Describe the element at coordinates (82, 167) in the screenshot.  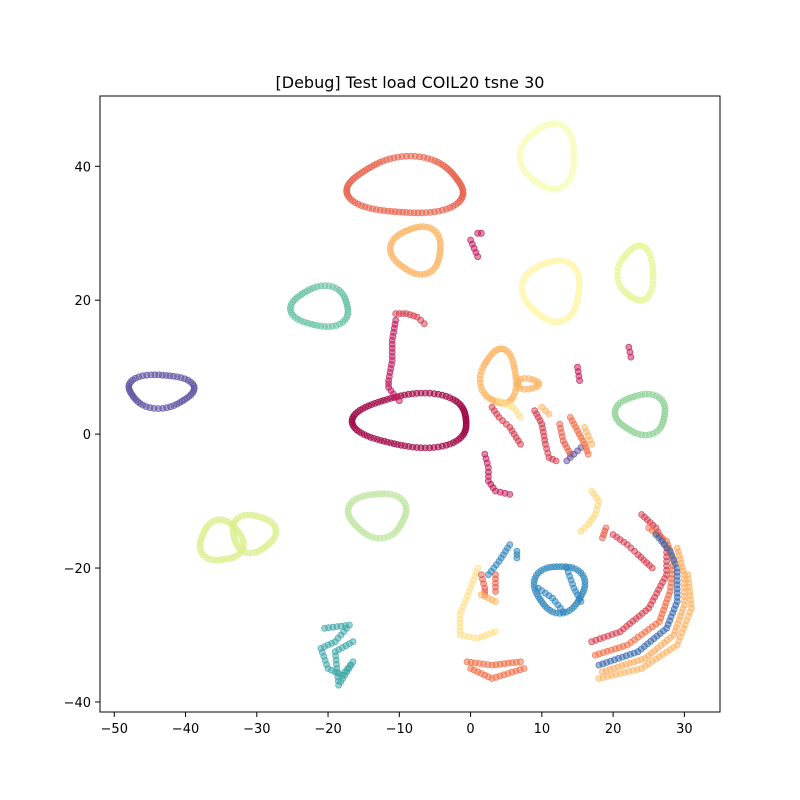
I see `y-tick-label: 40` at that location.